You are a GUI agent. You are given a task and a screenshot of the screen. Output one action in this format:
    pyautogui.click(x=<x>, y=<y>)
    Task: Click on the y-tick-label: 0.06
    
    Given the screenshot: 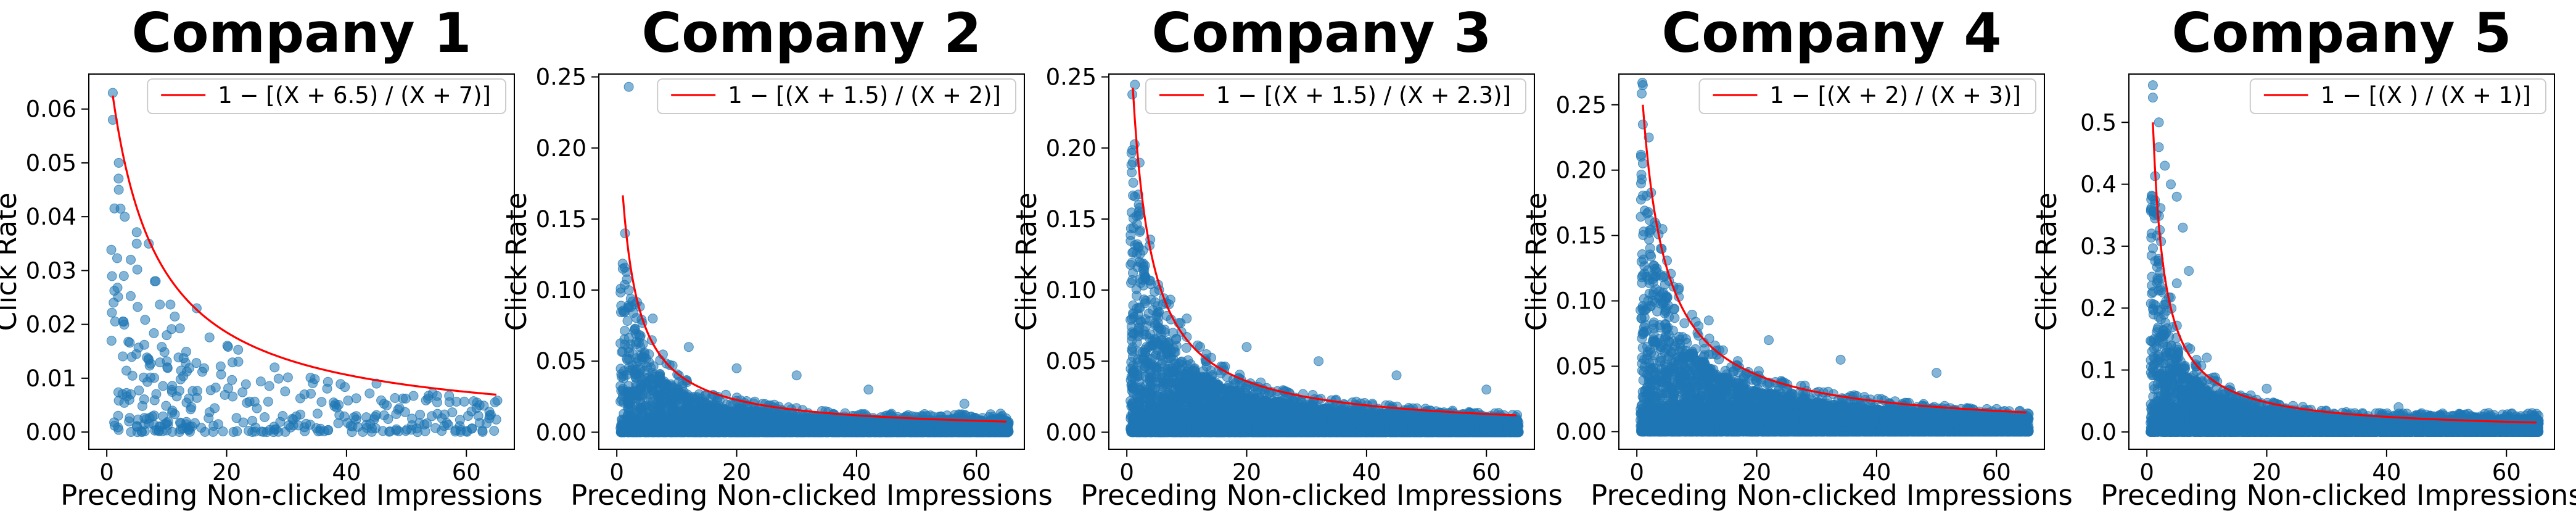 What is the action you would take?
    pyautogui.click(x=51, y=110)
    